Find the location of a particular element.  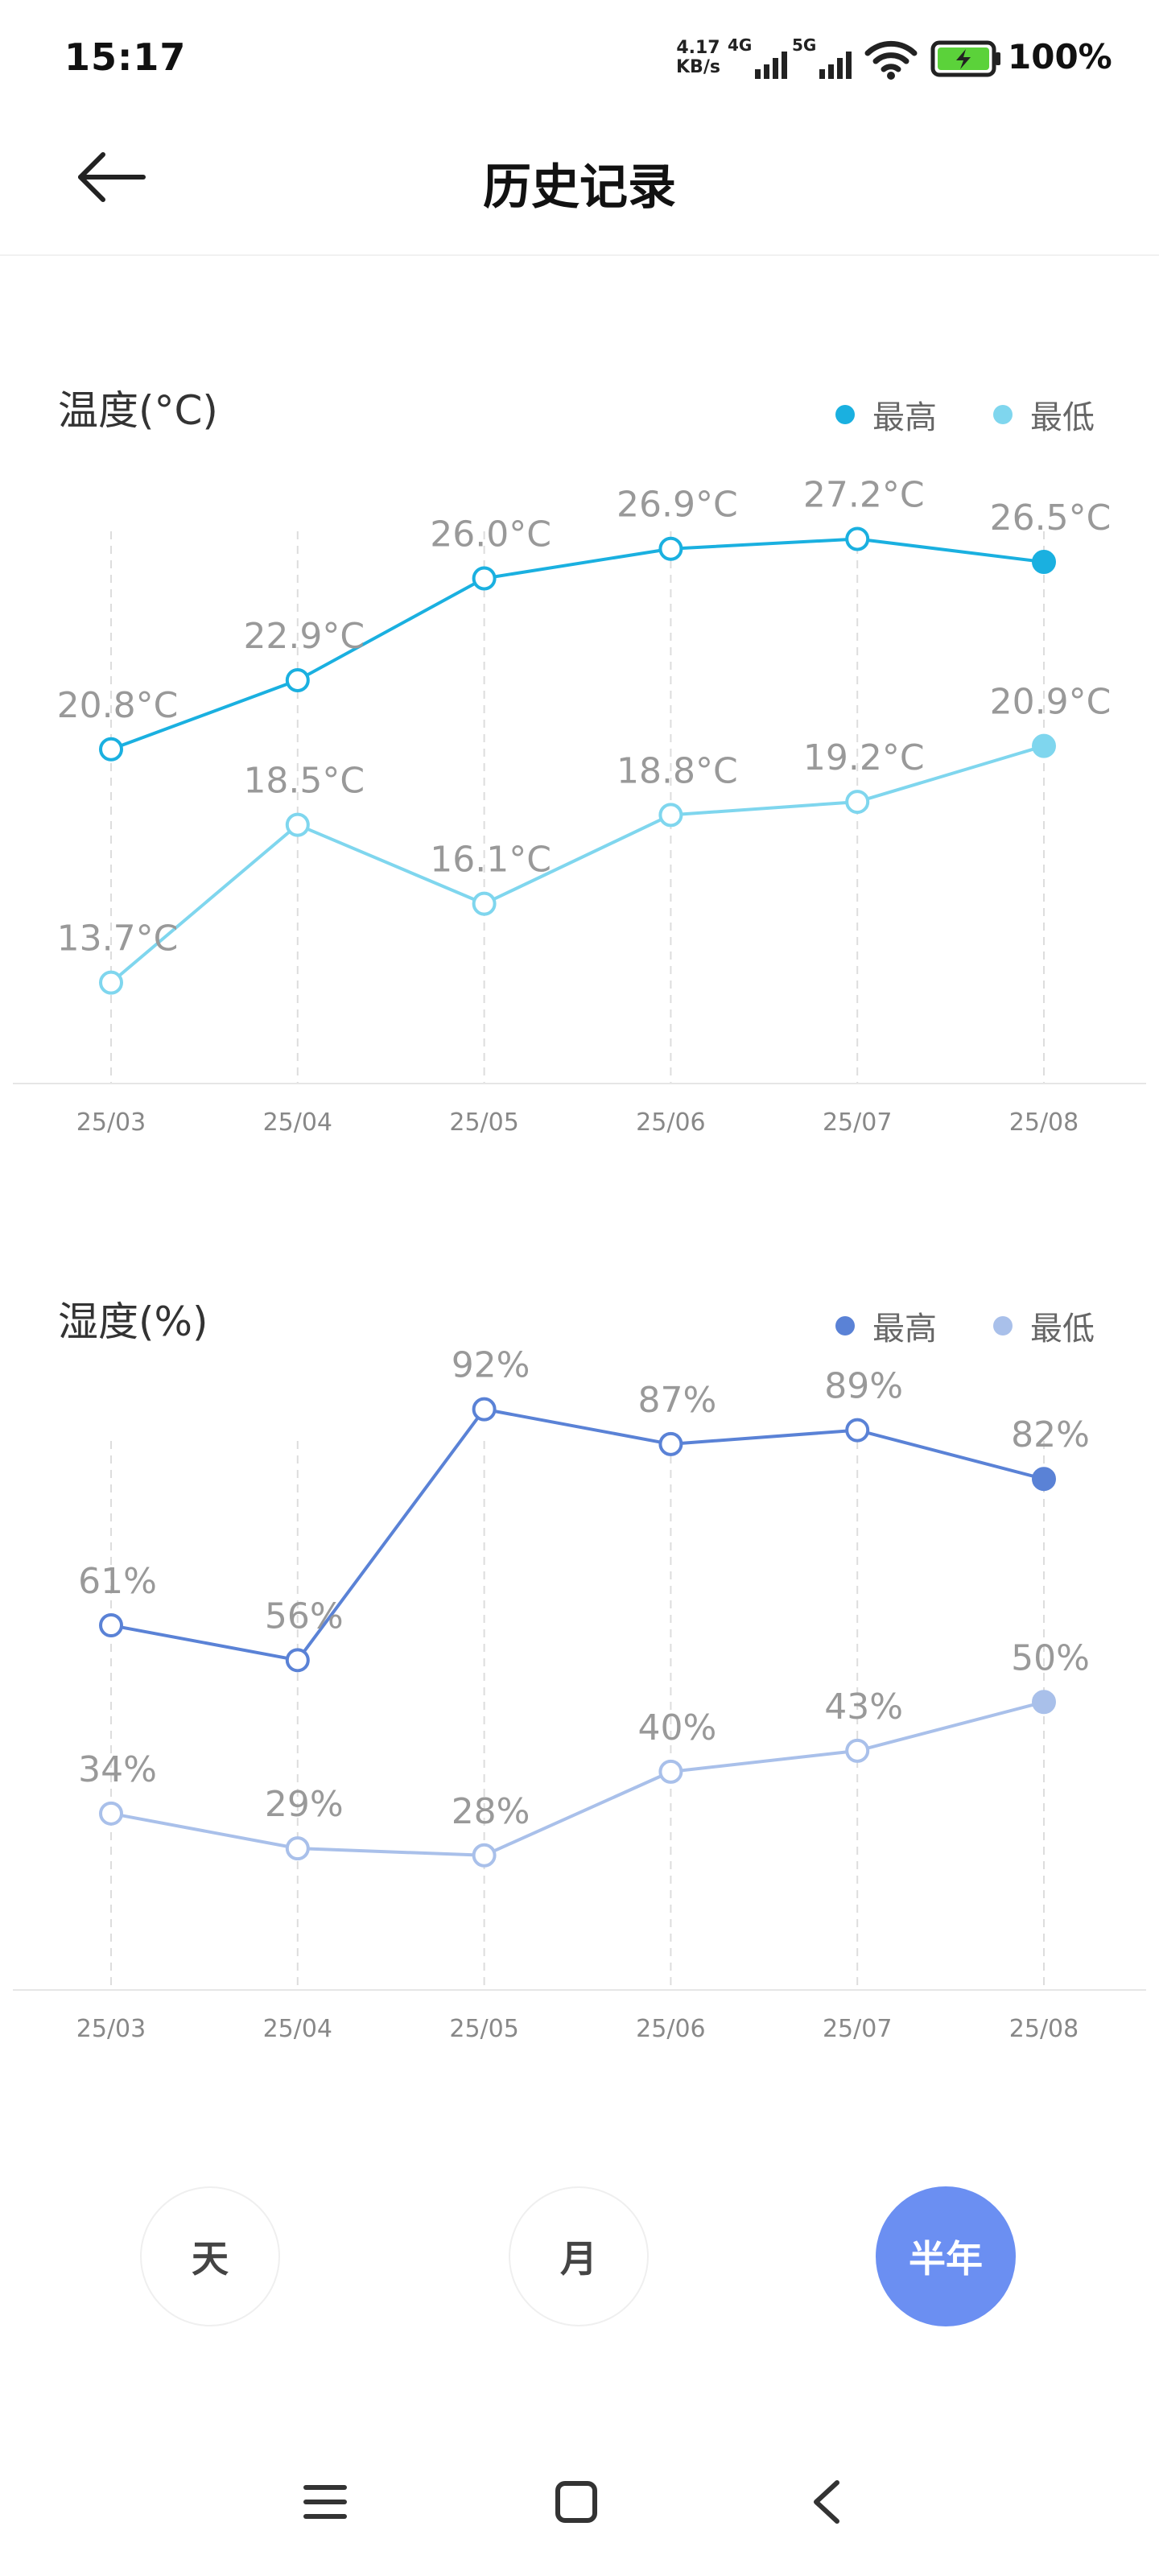

battery-charging-icon is located at coordinates (965, 58).